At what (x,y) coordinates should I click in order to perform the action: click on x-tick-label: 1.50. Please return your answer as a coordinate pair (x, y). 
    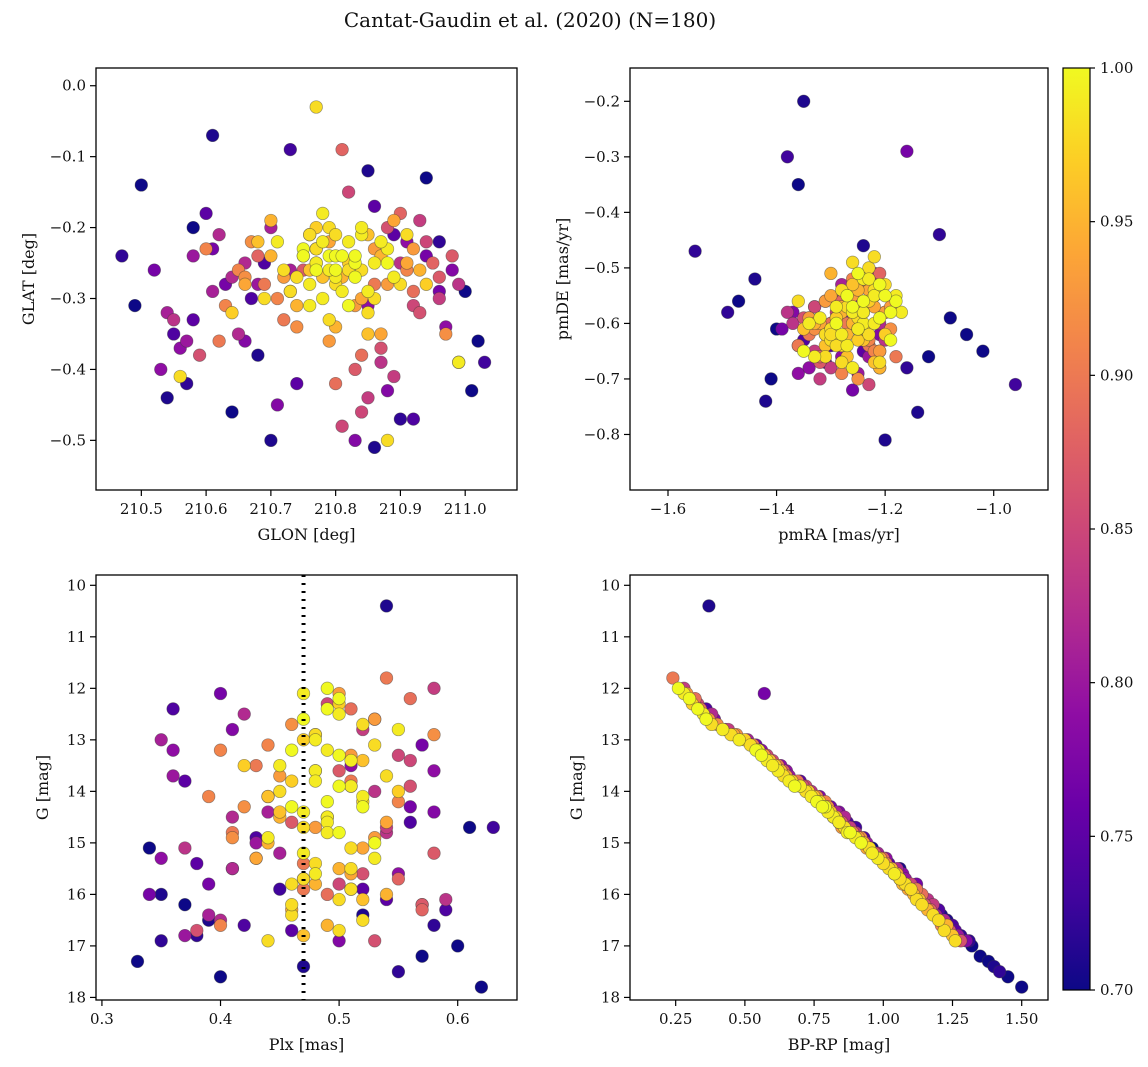
    Looking at the image, I should click on (1021, 1019).